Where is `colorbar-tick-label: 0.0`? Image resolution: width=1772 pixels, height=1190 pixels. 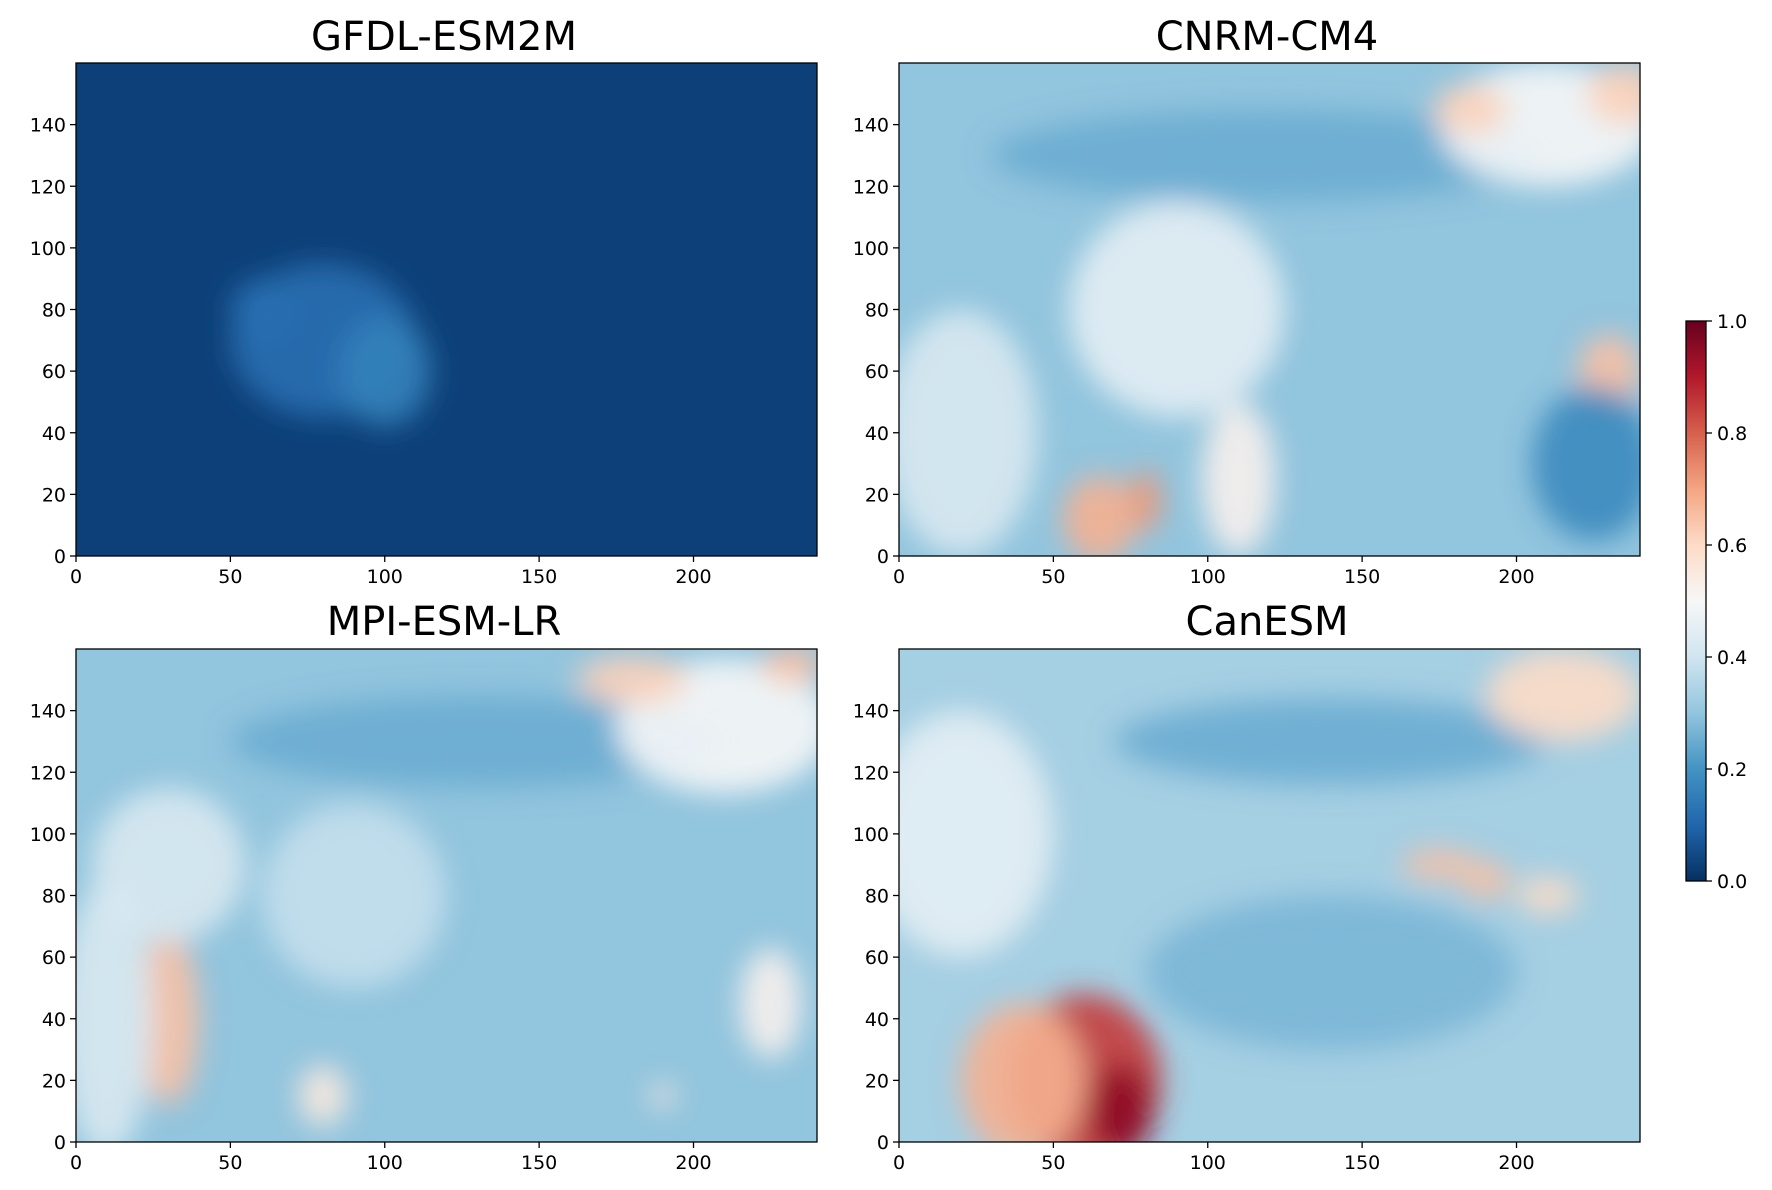
colorbar-tick-label: 0.0 is located at coordinates (1732, 882).